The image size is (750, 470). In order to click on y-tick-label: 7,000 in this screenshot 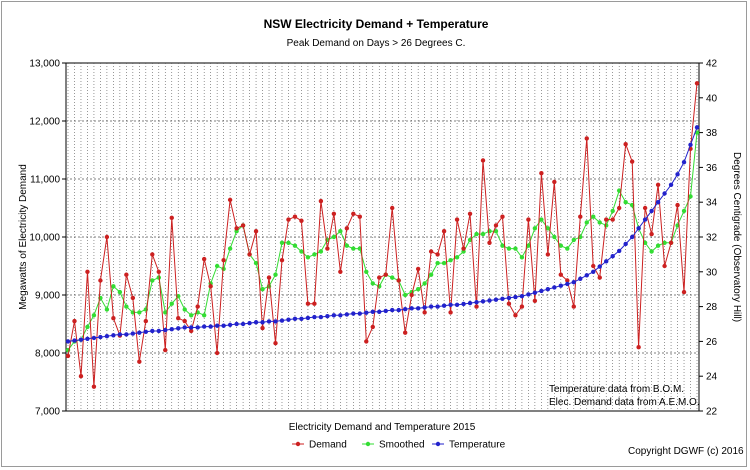, I will do `click(47, 412)`.